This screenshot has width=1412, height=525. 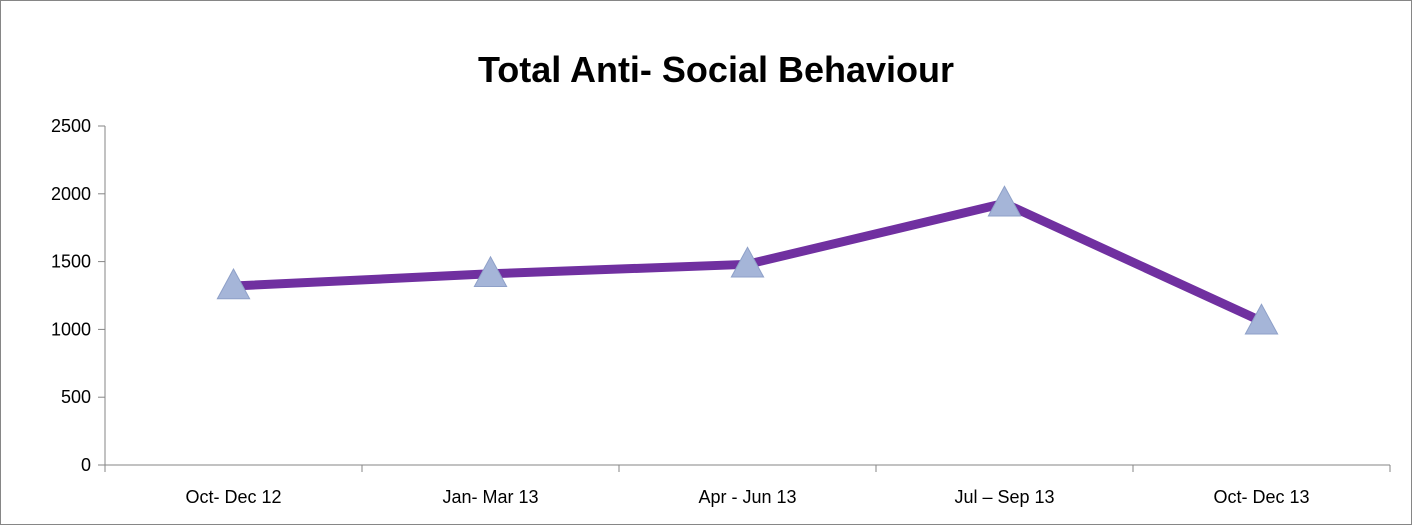 What do you see at coordinates (71, 126) in the screenshot?
I see `y-tick-label: 2500` at bounding box center [71, 126].